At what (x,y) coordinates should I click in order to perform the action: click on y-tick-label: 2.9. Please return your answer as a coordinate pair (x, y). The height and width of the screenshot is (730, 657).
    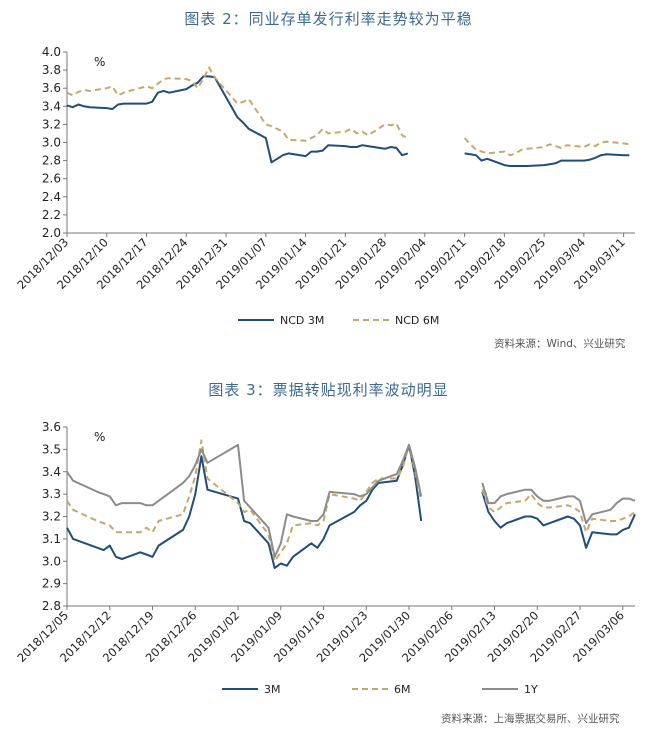
    Looking at the image, I should click on (51, 584).